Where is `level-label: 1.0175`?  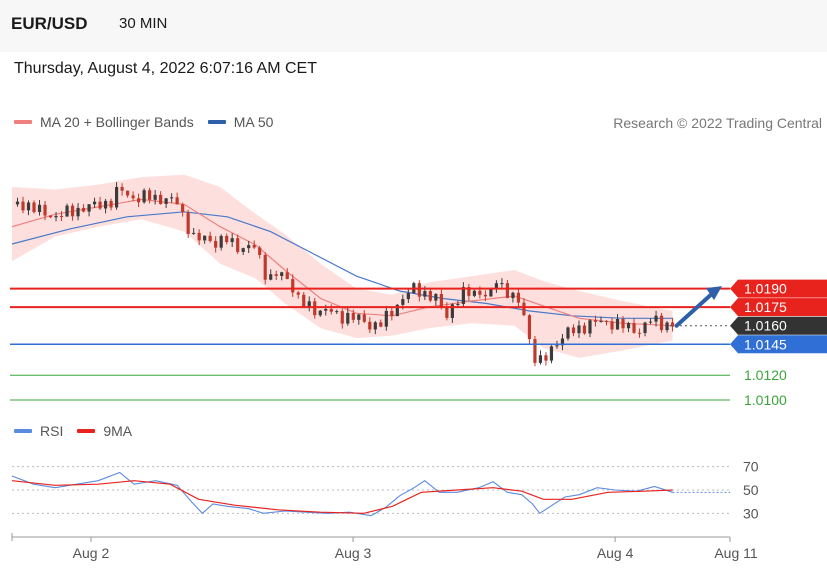
level-label: 1.0175 is located at coordinates (765, 307).